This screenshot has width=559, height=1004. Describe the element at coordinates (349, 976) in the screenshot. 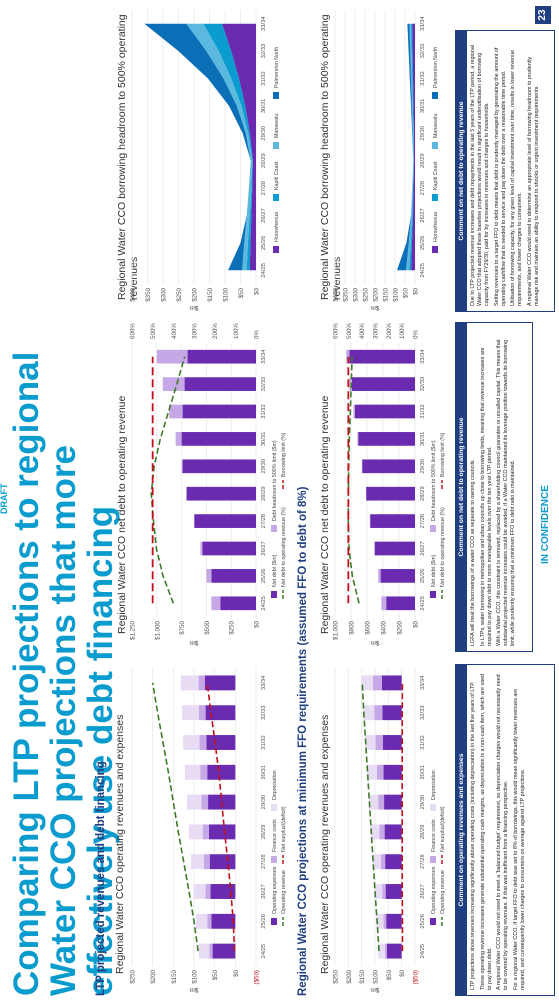

I see `y-tick-label: $200` at that location.